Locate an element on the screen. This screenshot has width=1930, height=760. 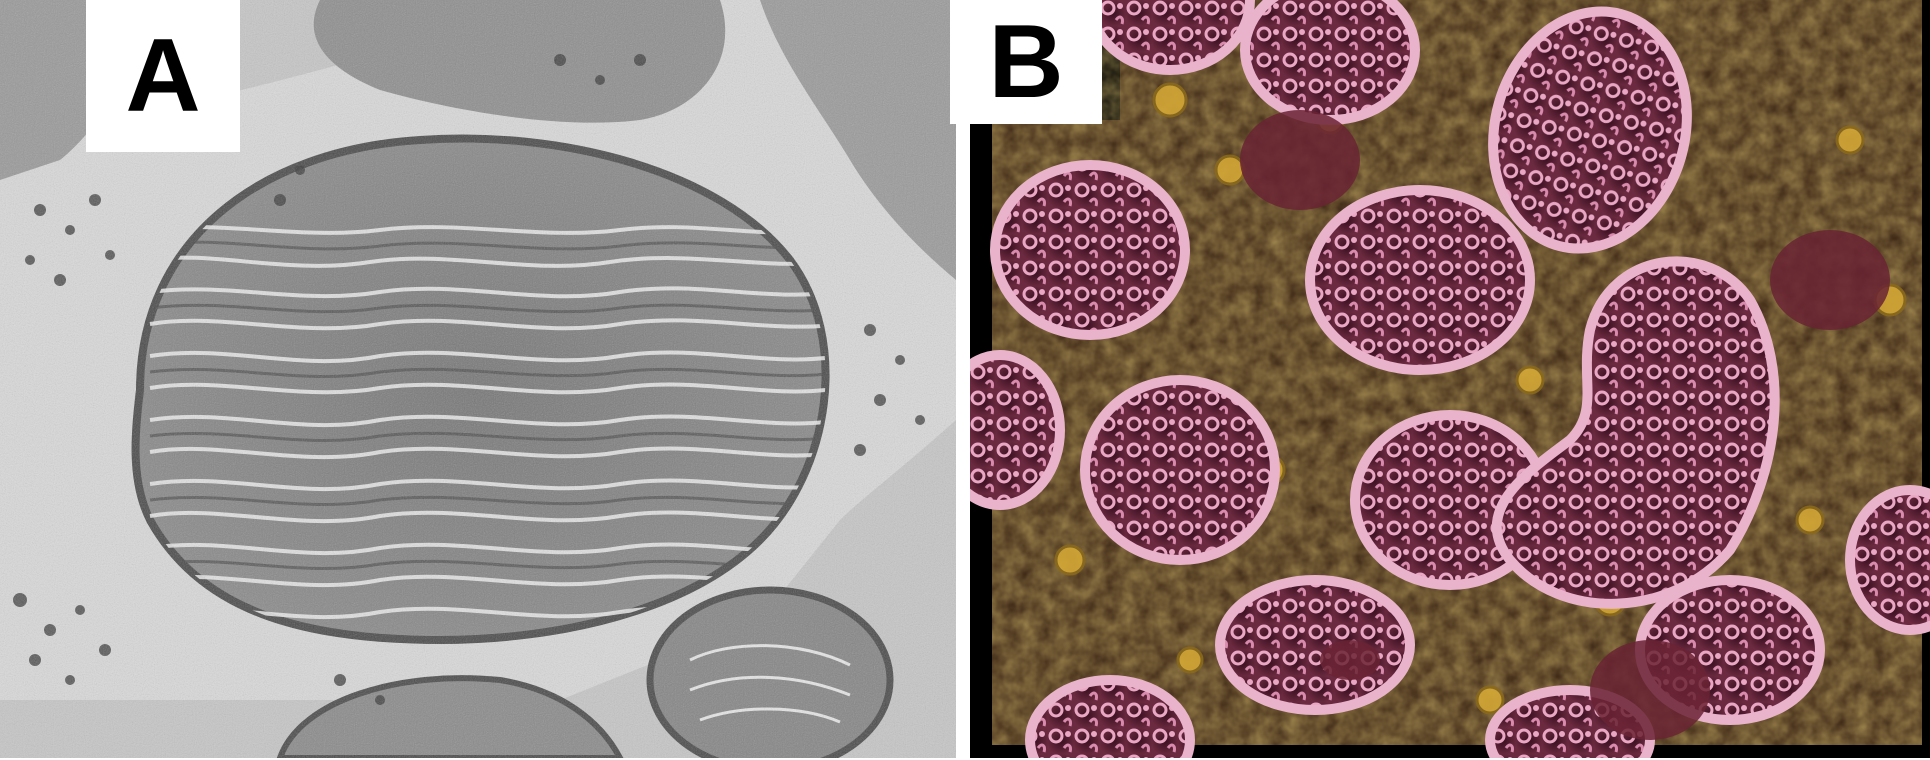
panel-b-label: B is located at coordinates (1026, 62).